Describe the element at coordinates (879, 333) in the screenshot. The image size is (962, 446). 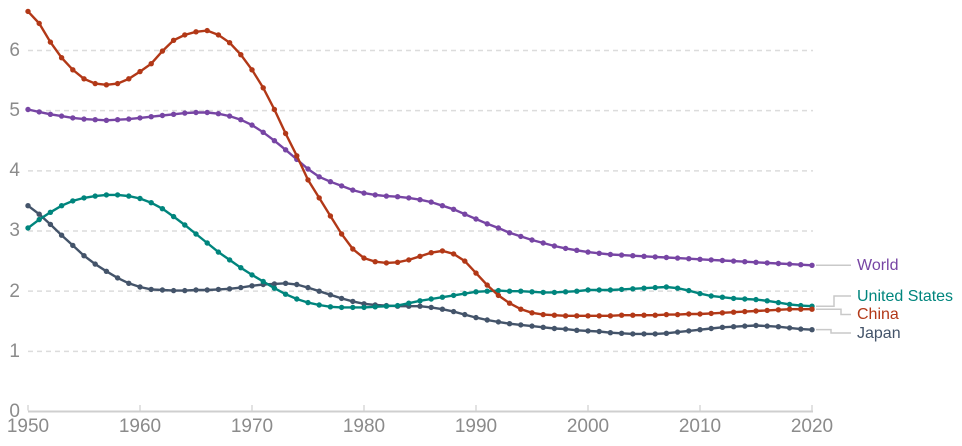
I see `legend-label-japan: Japan` at that location.